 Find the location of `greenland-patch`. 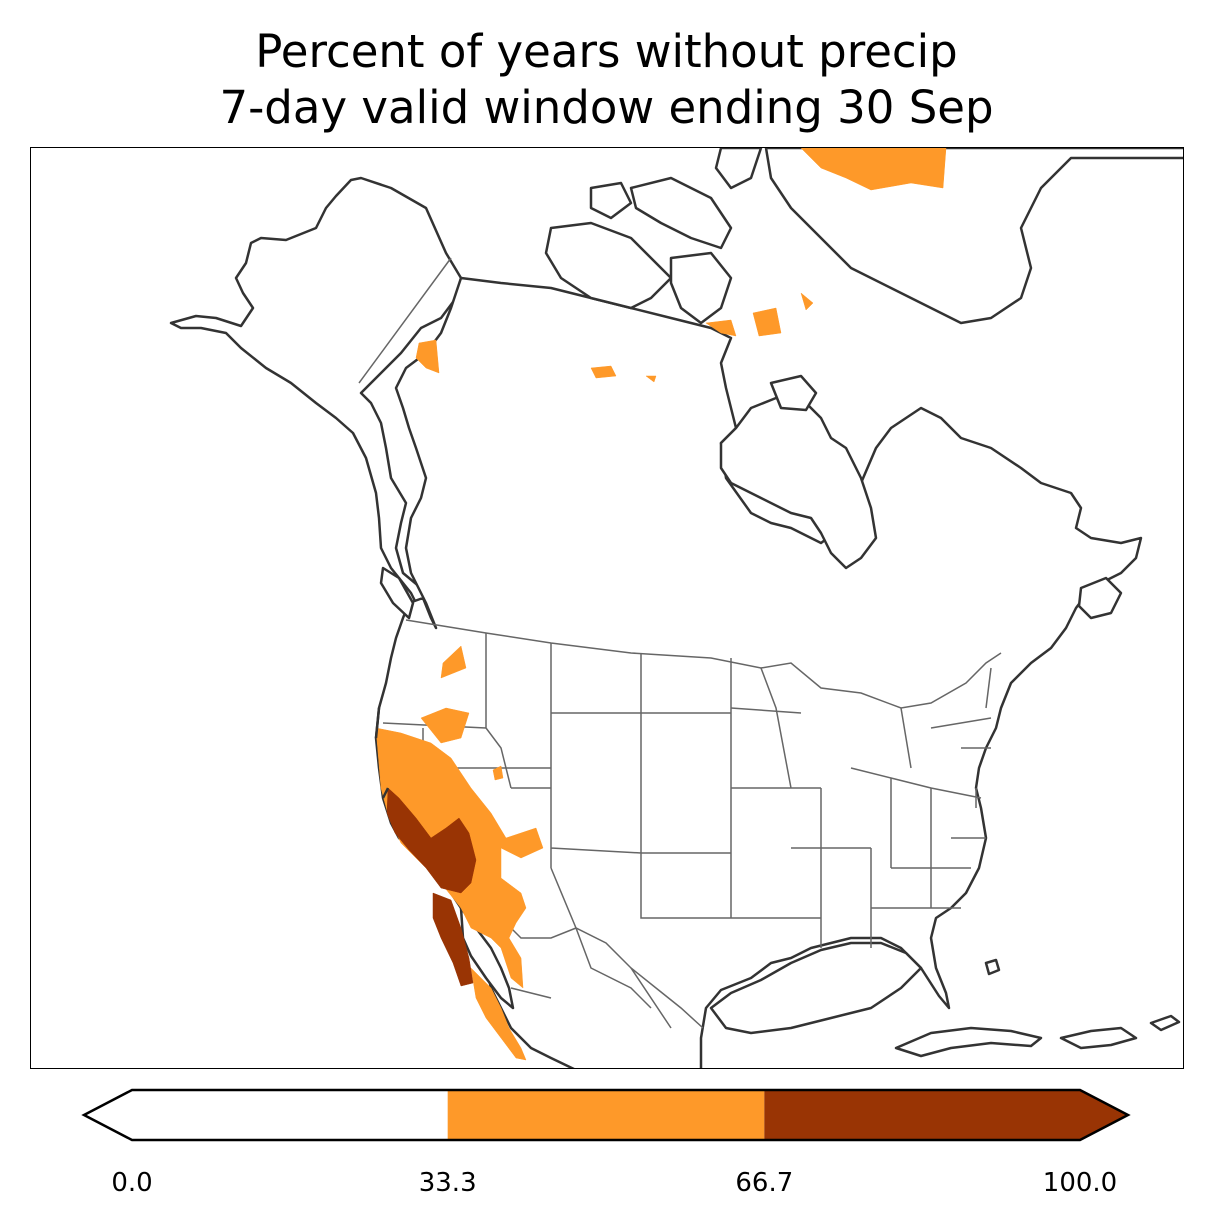

greenland-patch is located at coordinates (873, 169).